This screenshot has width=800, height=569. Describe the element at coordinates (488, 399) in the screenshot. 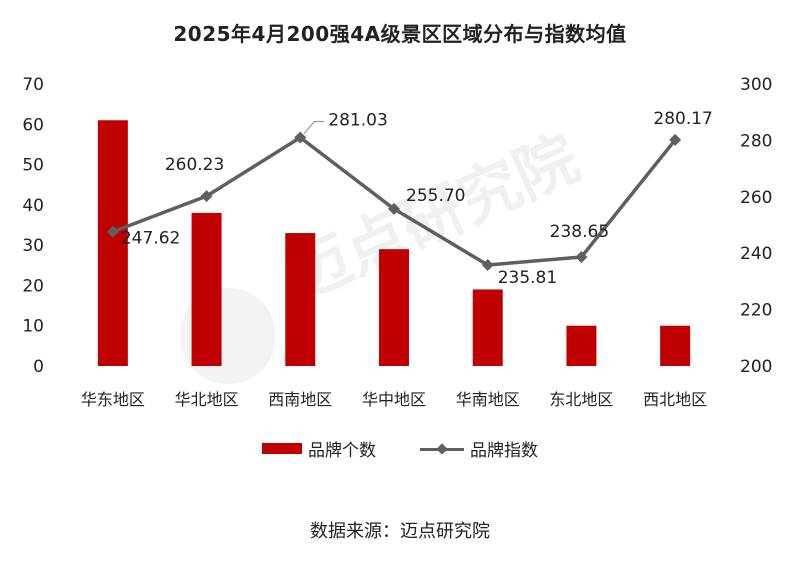

I see `category-label: 华南地区` at that location.